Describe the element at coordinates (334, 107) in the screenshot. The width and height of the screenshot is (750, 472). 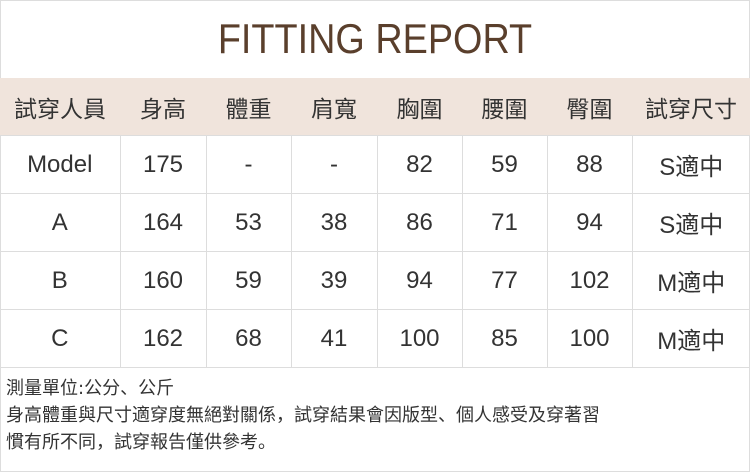
I see `header-cell: 肩寬` at that location.